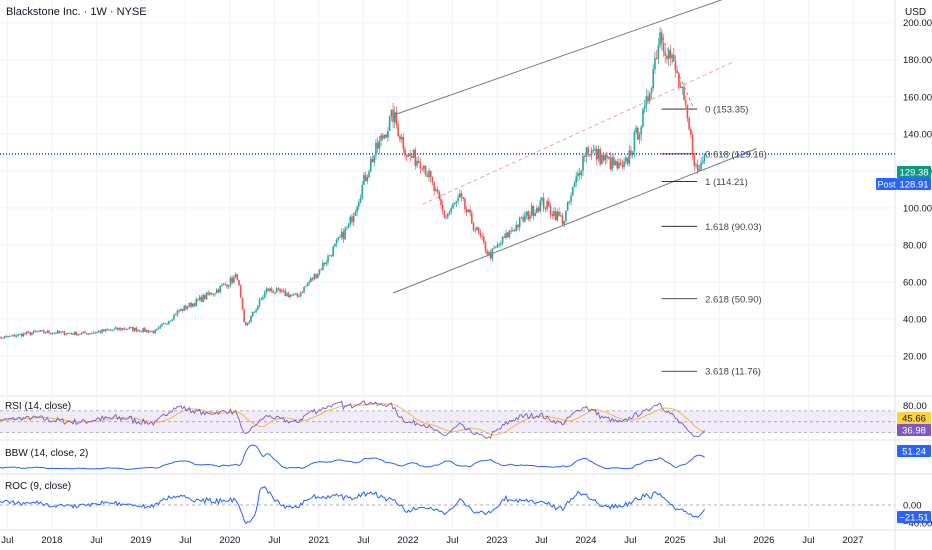 The height and width of the screenshot is (550, 932). I want to click on rsi-layer, so click(447, 419).